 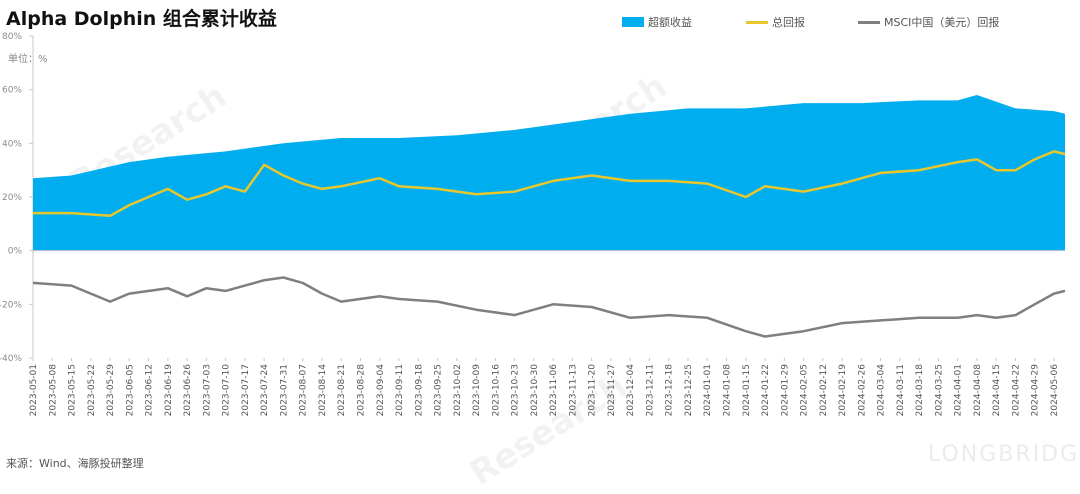 I want to click on x-tick-label: 2024-03-04, so click(x=882, y=390).